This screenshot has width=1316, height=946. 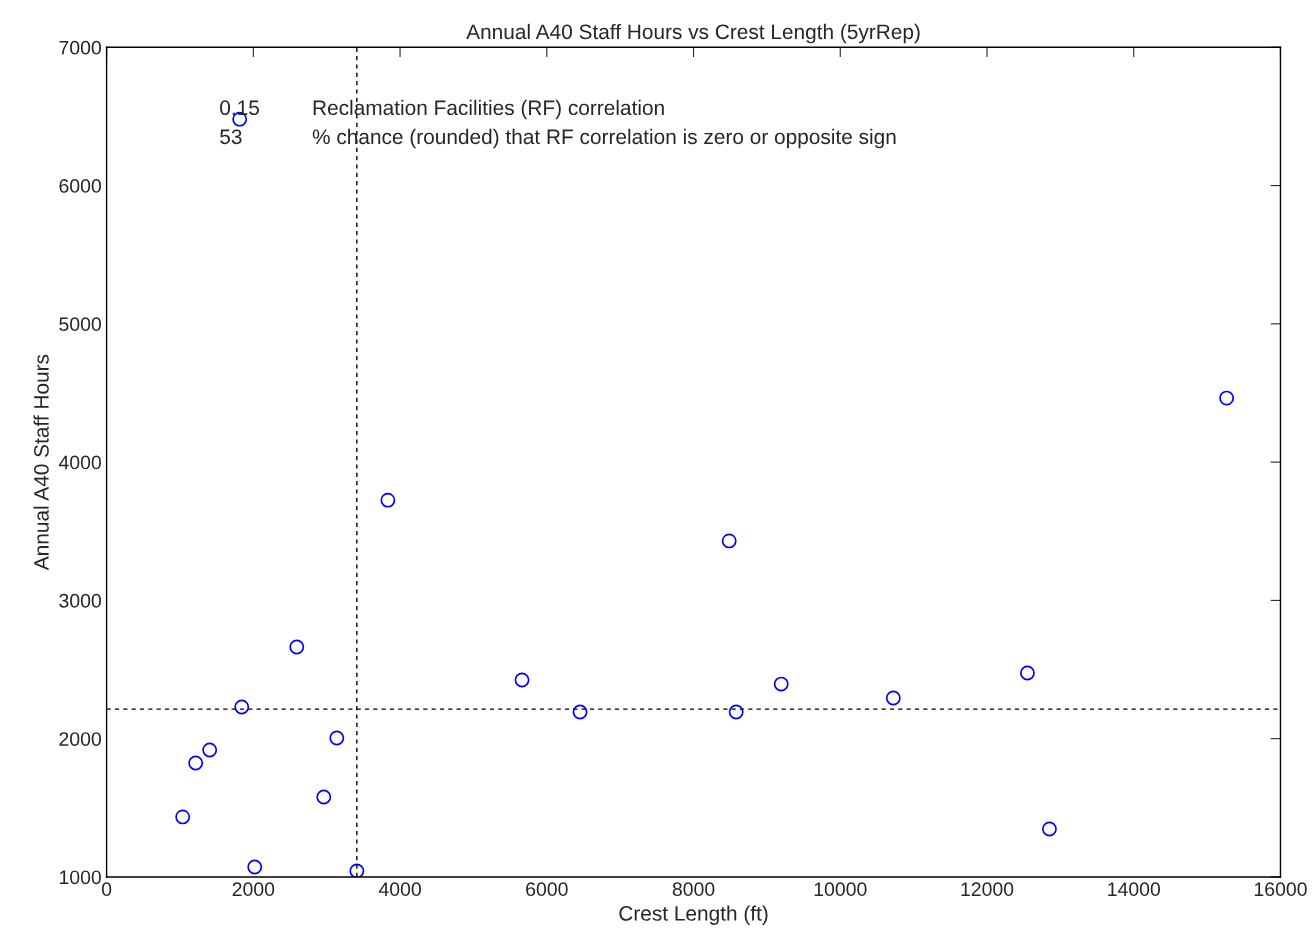 I want to click on chart-title: Annual A40 Staff Hours vs Crest Length (5yrRep), so click(x=693, y=33).